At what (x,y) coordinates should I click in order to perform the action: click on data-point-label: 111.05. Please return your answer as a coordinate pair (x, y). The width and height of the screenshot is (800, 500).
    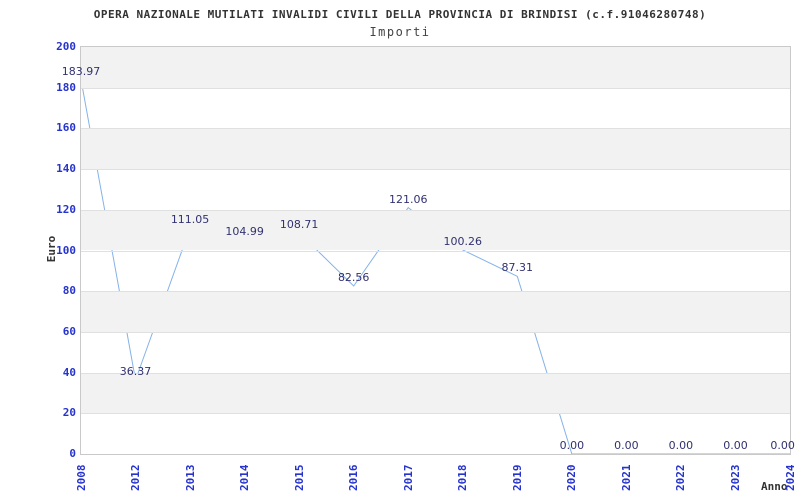
    Looking at the image, I should click on (190, 219).